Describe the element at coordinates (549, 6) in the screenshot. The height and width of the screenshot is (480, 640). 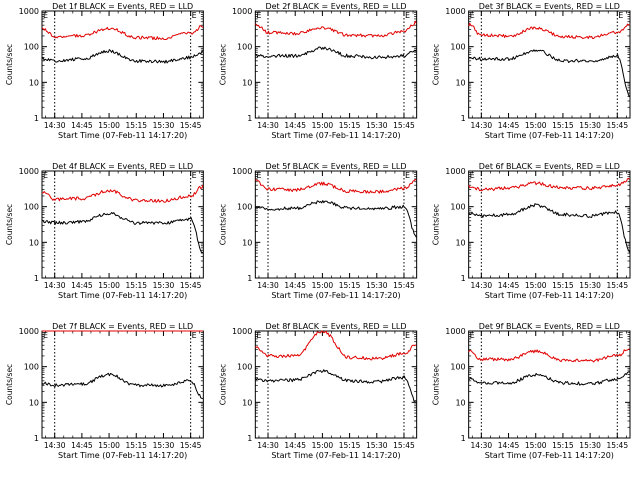
I see `panel-title: Det 3f BLACK = Events, RED = LLD` at that location.